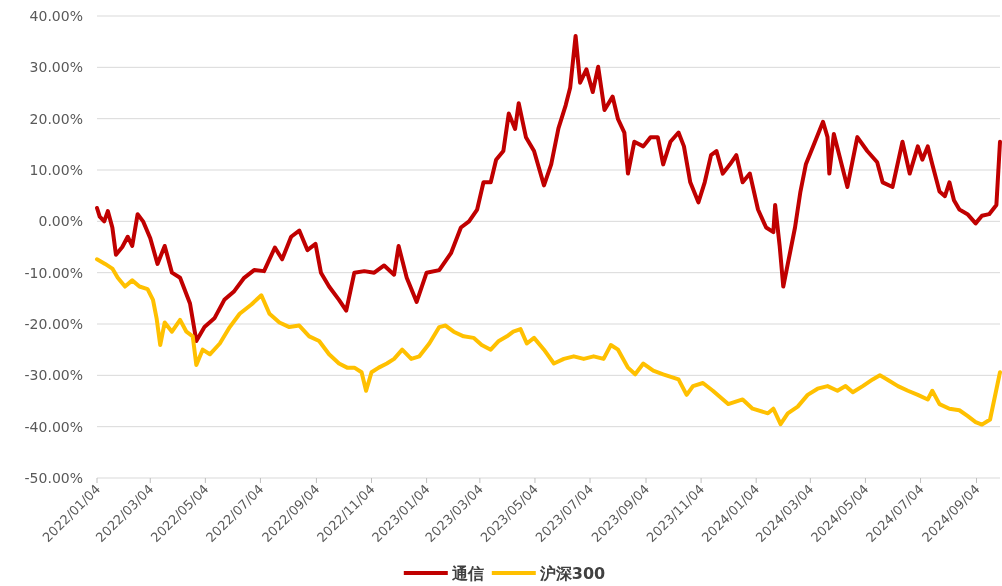 The width and height of the screenshot is (1002, 586). Describe the element at coordinates (572, 573) in the screenshot. I see `legend-label: 沪深300` at that location.